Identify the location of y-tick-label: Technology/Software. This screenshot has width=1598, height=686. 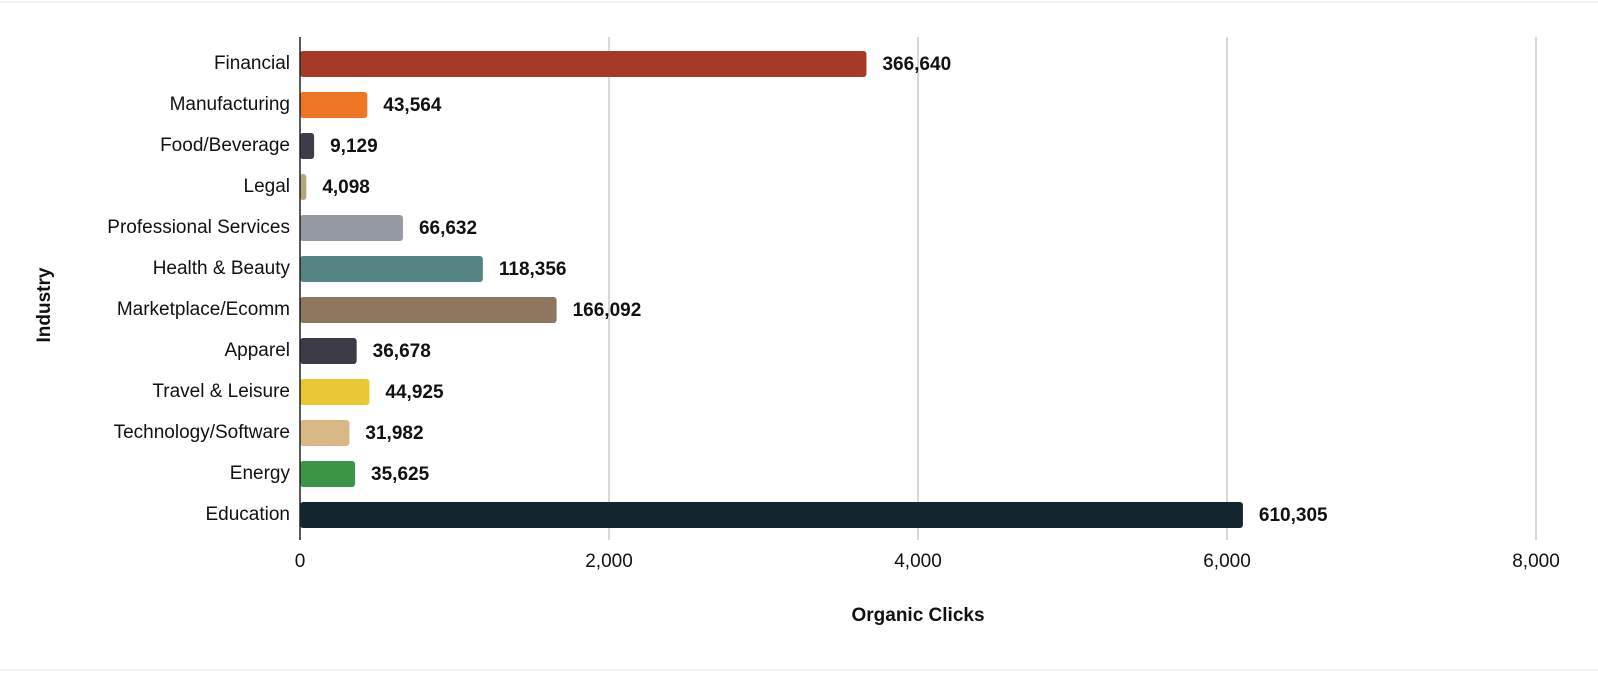
(202, 432).